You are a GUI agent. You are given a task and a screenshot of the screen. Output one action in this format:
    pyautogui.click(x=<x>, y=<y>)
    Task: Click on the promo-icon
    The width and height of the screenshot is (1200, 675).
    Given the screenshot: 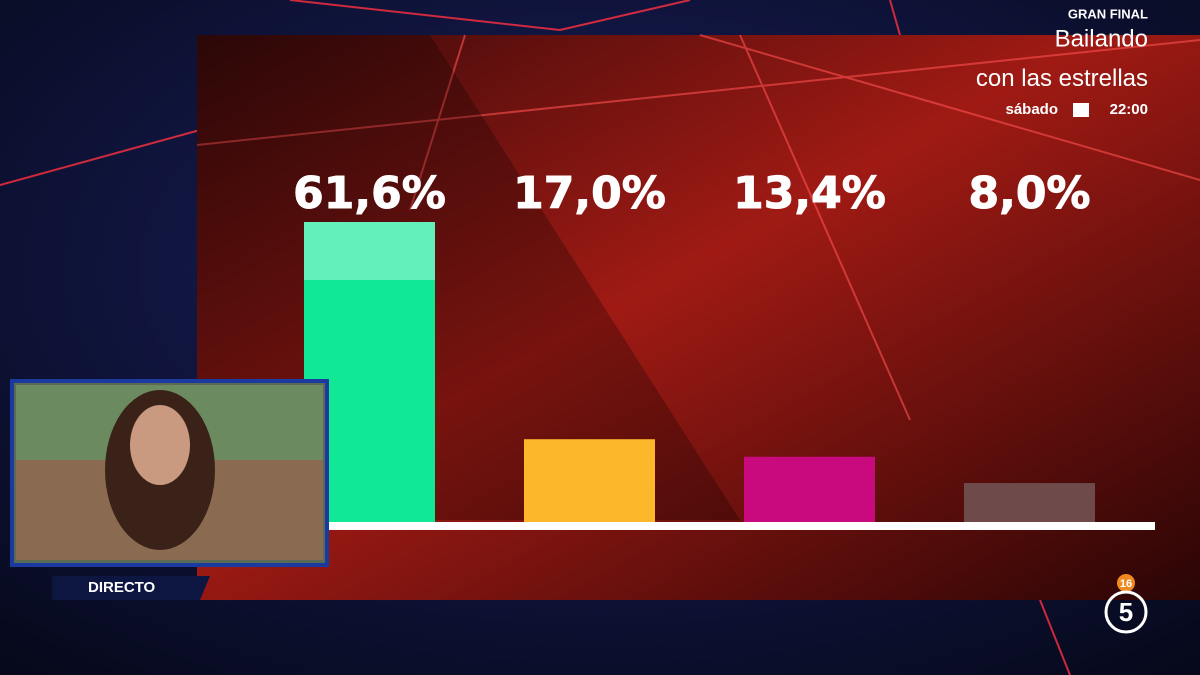 What is the action you would take?
    pyautogui.click(x=1081, y=110)
    